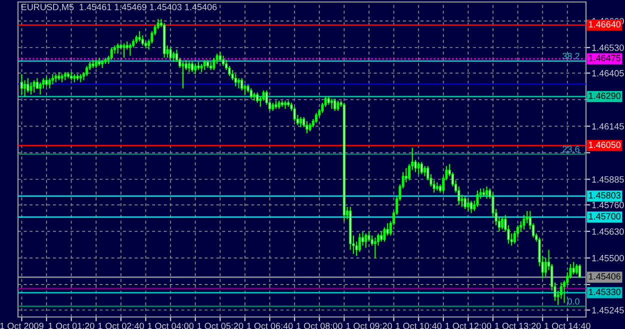 The image size is (625, 329). I want to click on ref-line-label: 1.46050, so click(604, 145).